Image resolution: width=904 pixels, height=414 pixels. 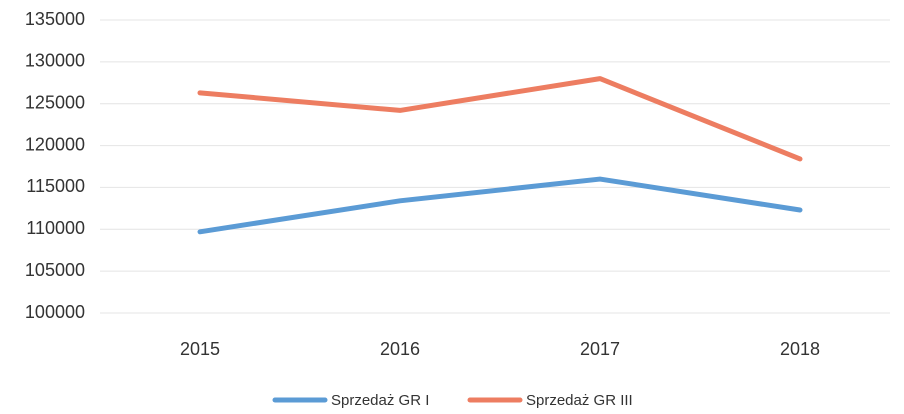 I want to click on y-tick-label: 135000, so click(x=55, y=19).